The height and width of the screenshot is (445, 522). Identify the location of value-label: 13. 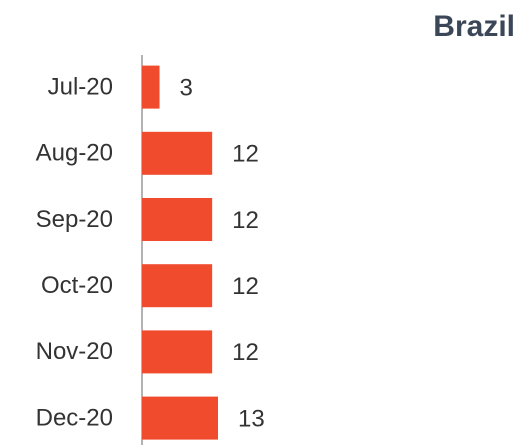
(251, 418).